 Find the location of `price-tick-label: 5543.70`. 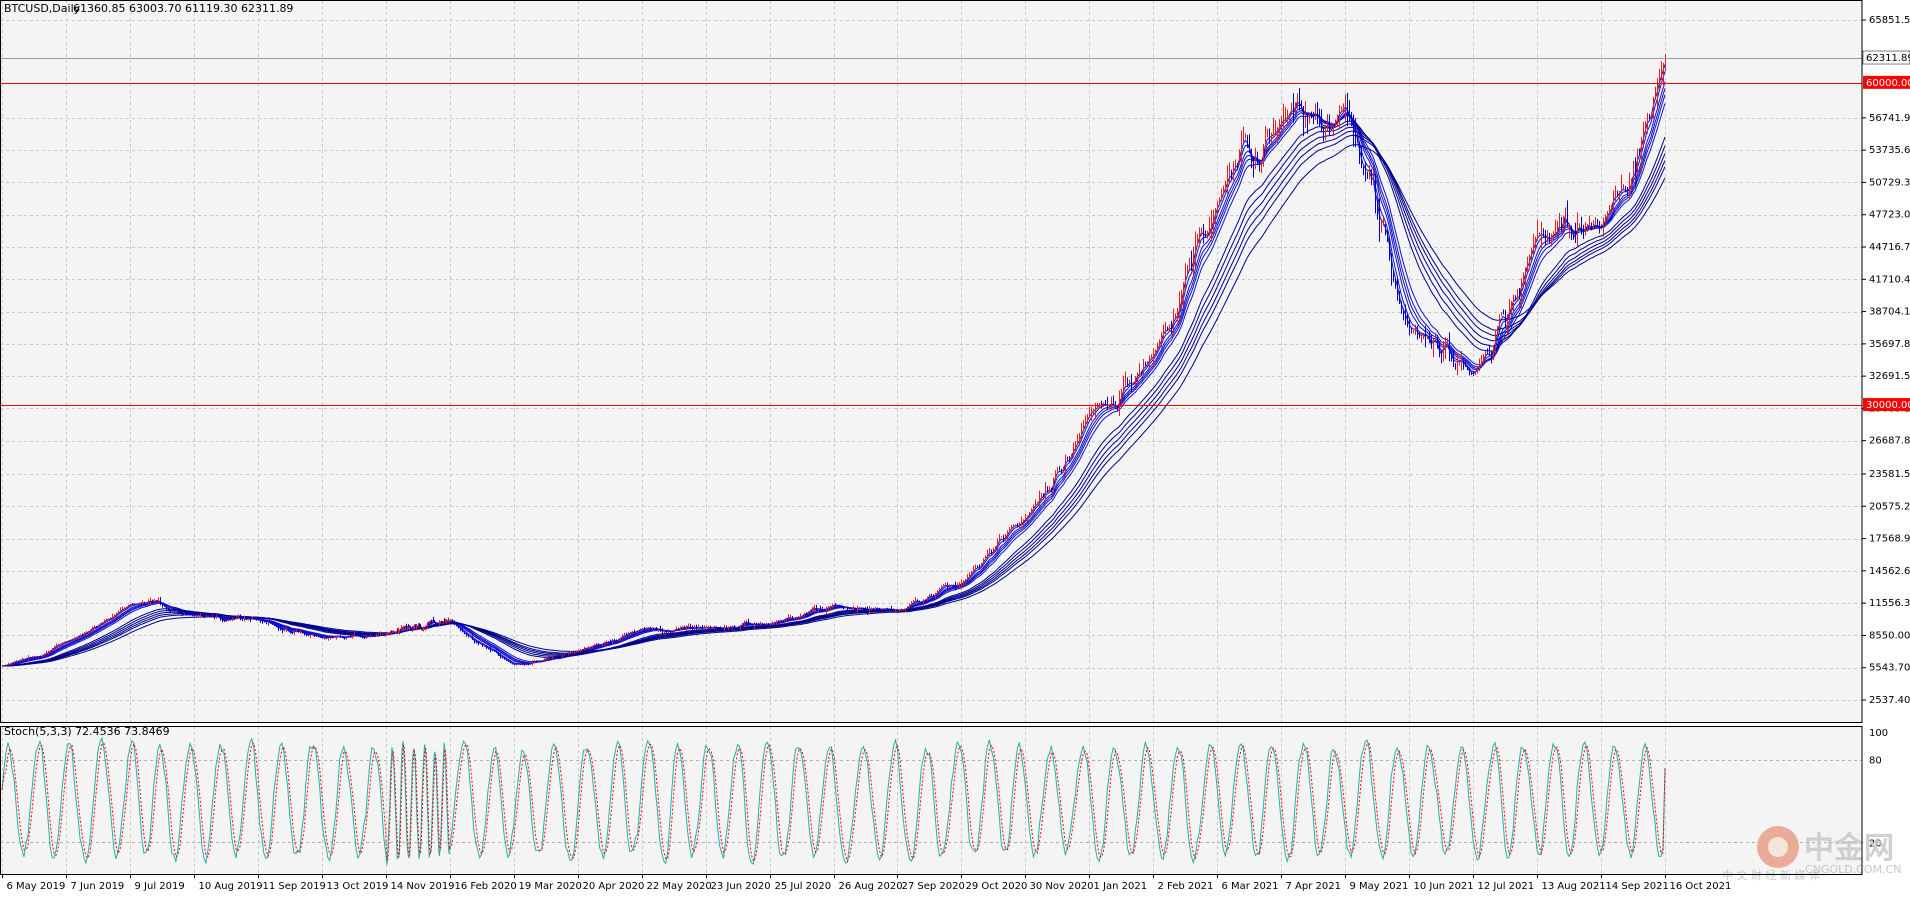

price-tick-label: 5543.70 is located at coordinates (1889, 668).